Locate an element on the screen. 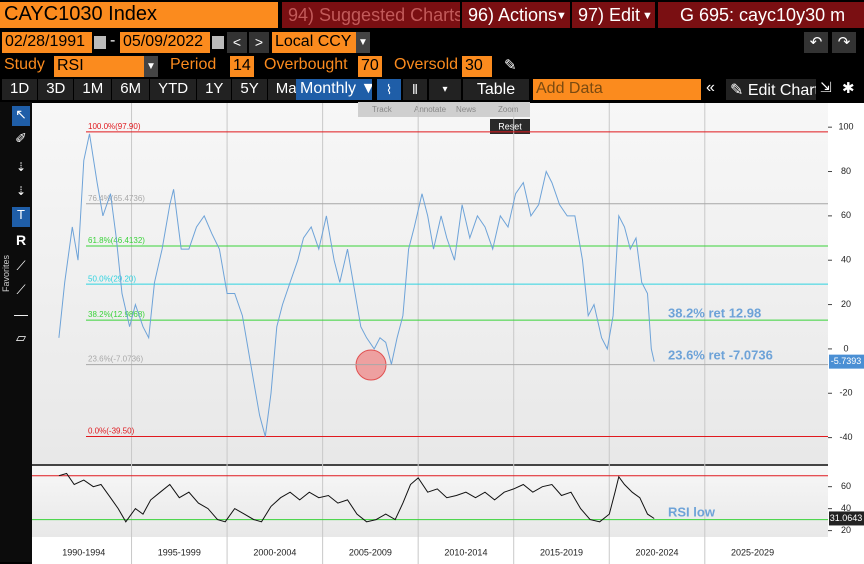  add-data-field: Add Data is located at coordinates (617, 89).